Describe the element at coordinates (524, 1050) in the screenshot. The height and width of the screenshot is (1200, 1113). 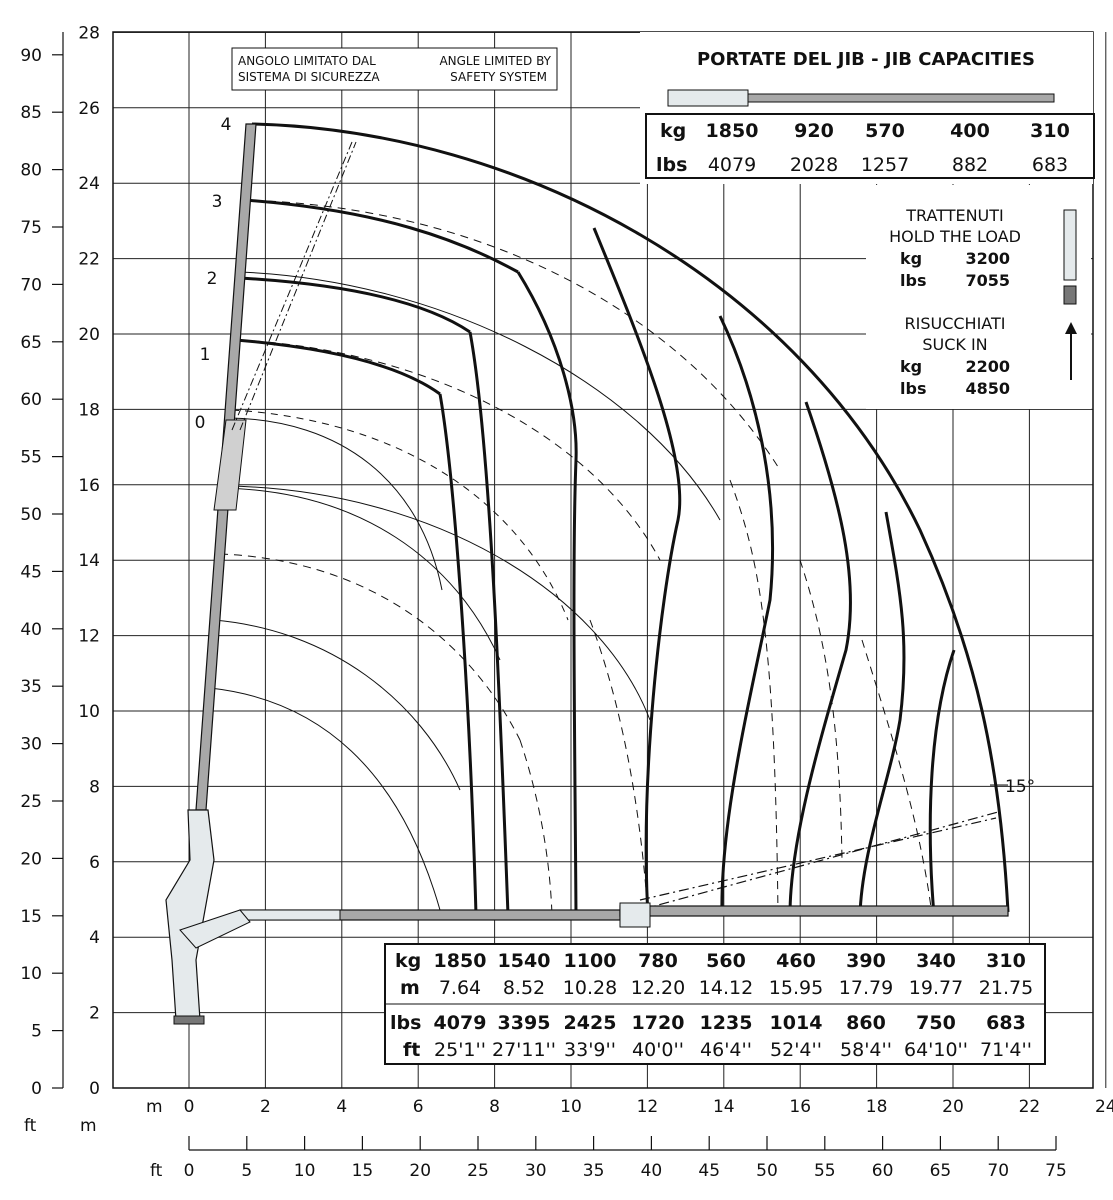
I see `cap-ft-value: 27'11''` at that location.